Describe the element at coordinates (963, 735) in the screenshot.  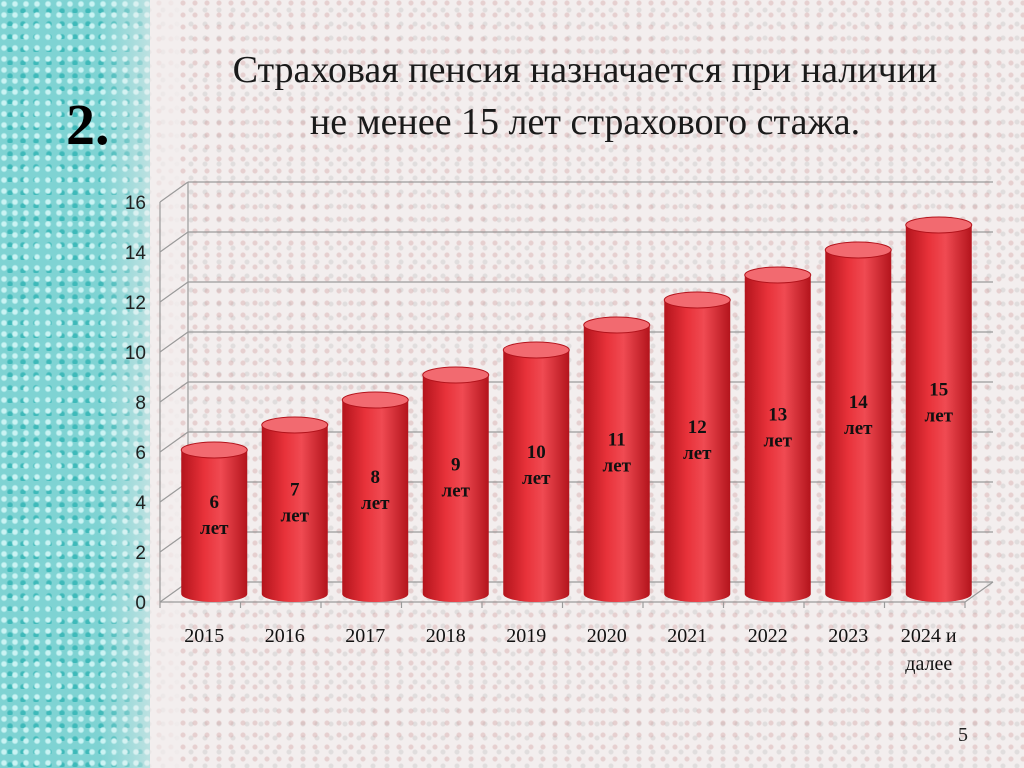
I see `page-number: 5` at that location.